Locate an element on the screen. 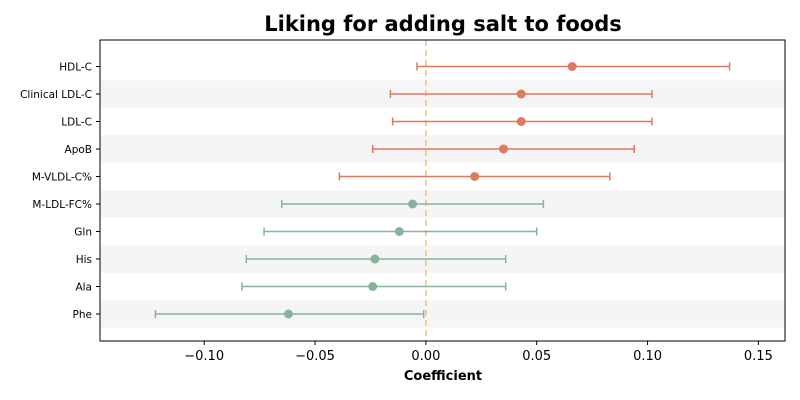 The width and height of the screenshot is (800, 400). y-tick-label: His is located at coordinates (84, 260).